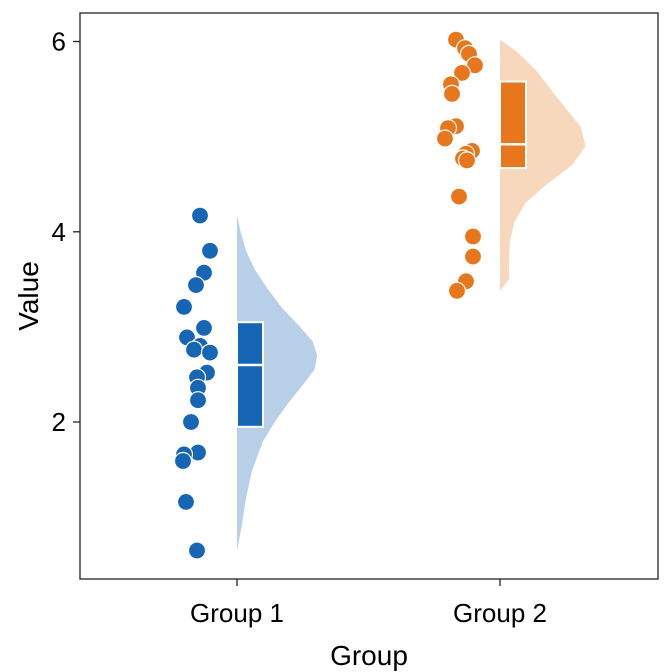 The height and width of the screenshot is (672, 672). I want to click on x-axis-title: Group, so click(369, 655).